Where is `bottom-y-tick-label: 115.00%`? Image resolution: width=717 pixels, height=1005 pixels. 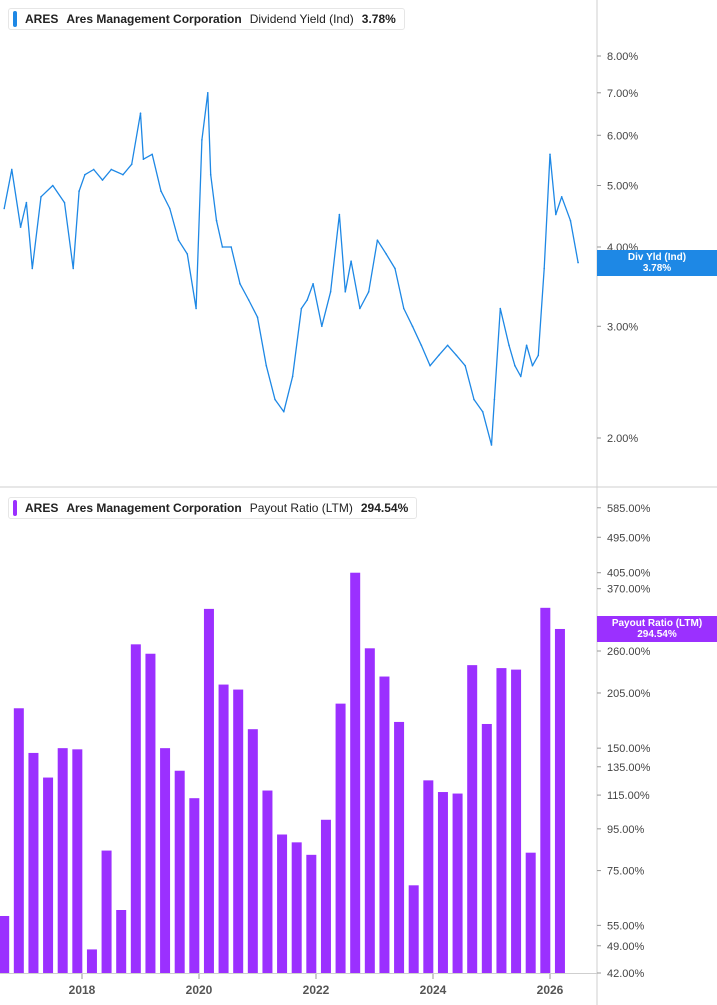 bottom-y-tick-label: 115.00% is located at coordinates (628, 796).